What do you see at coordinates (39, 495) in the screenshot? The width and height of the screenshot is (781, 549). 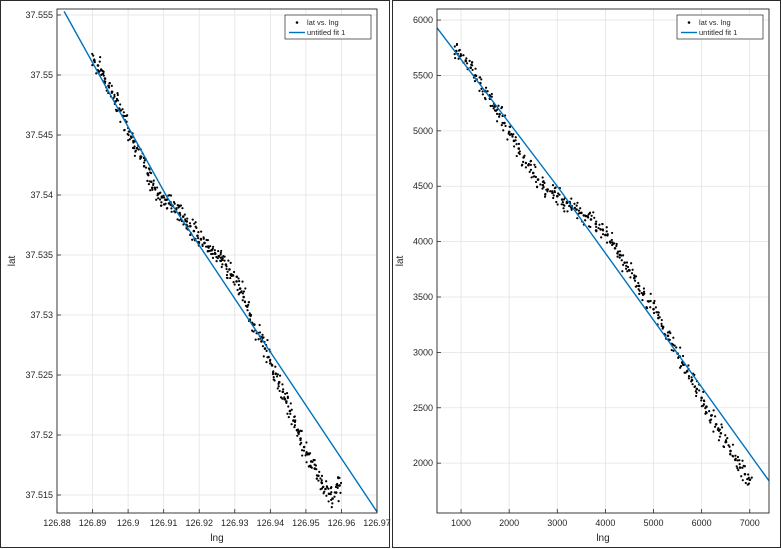 I see `y-tick-label: 37.515` at bounding box center [39, 495].